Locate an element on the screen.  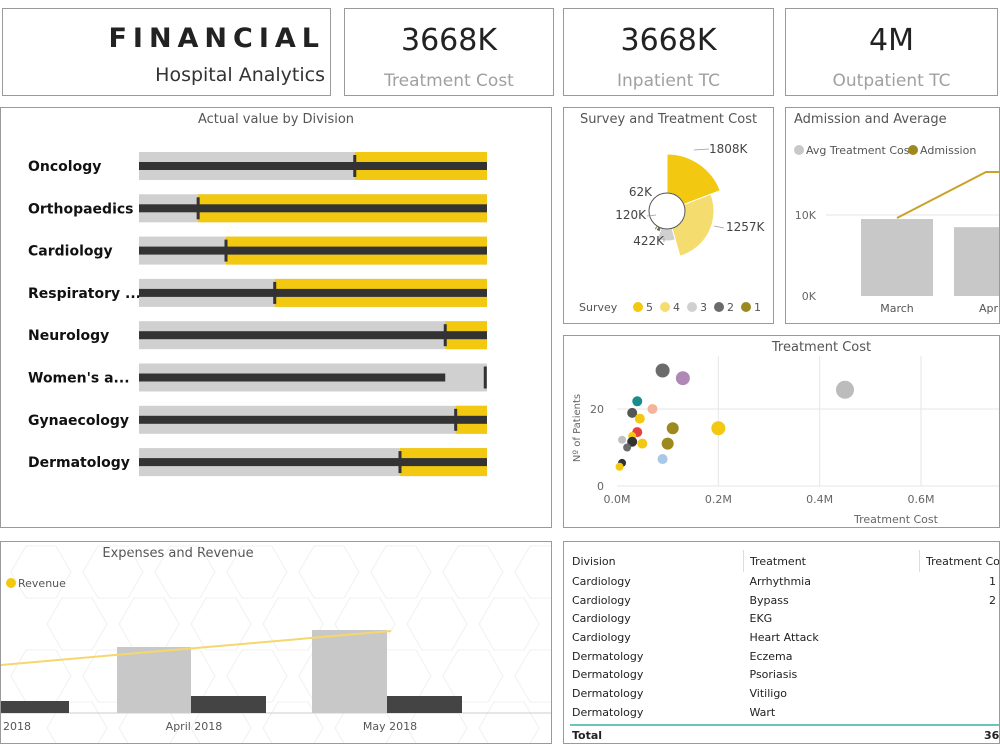
table-row: Dermatology Eczema is located at coordinates (784, 656).